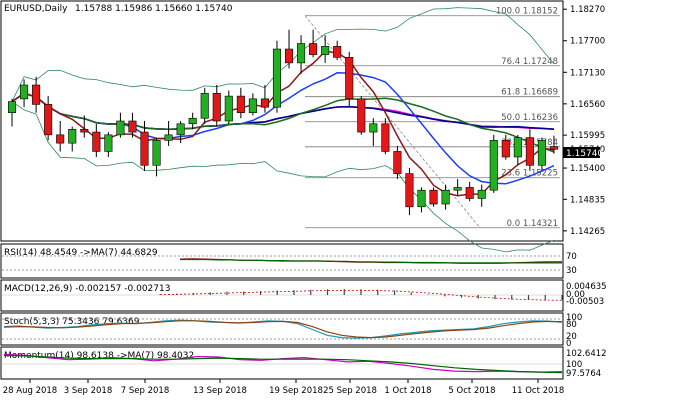 Image resolution: width=700 pixels, height=400 pixels. I want to click on current-price-label: 1.15740, so click(584, 154).